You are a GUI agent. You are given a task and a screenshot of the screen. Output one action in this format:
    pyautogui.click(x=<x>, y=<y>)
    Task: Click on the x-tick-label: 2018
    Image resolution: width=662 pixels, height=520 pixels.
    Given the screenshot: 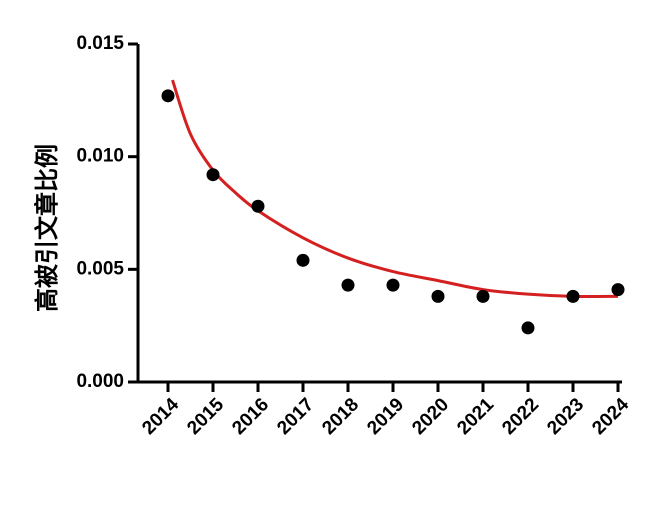 What is the action you would take?
    pyautogui.click(x=340, y=416)
    